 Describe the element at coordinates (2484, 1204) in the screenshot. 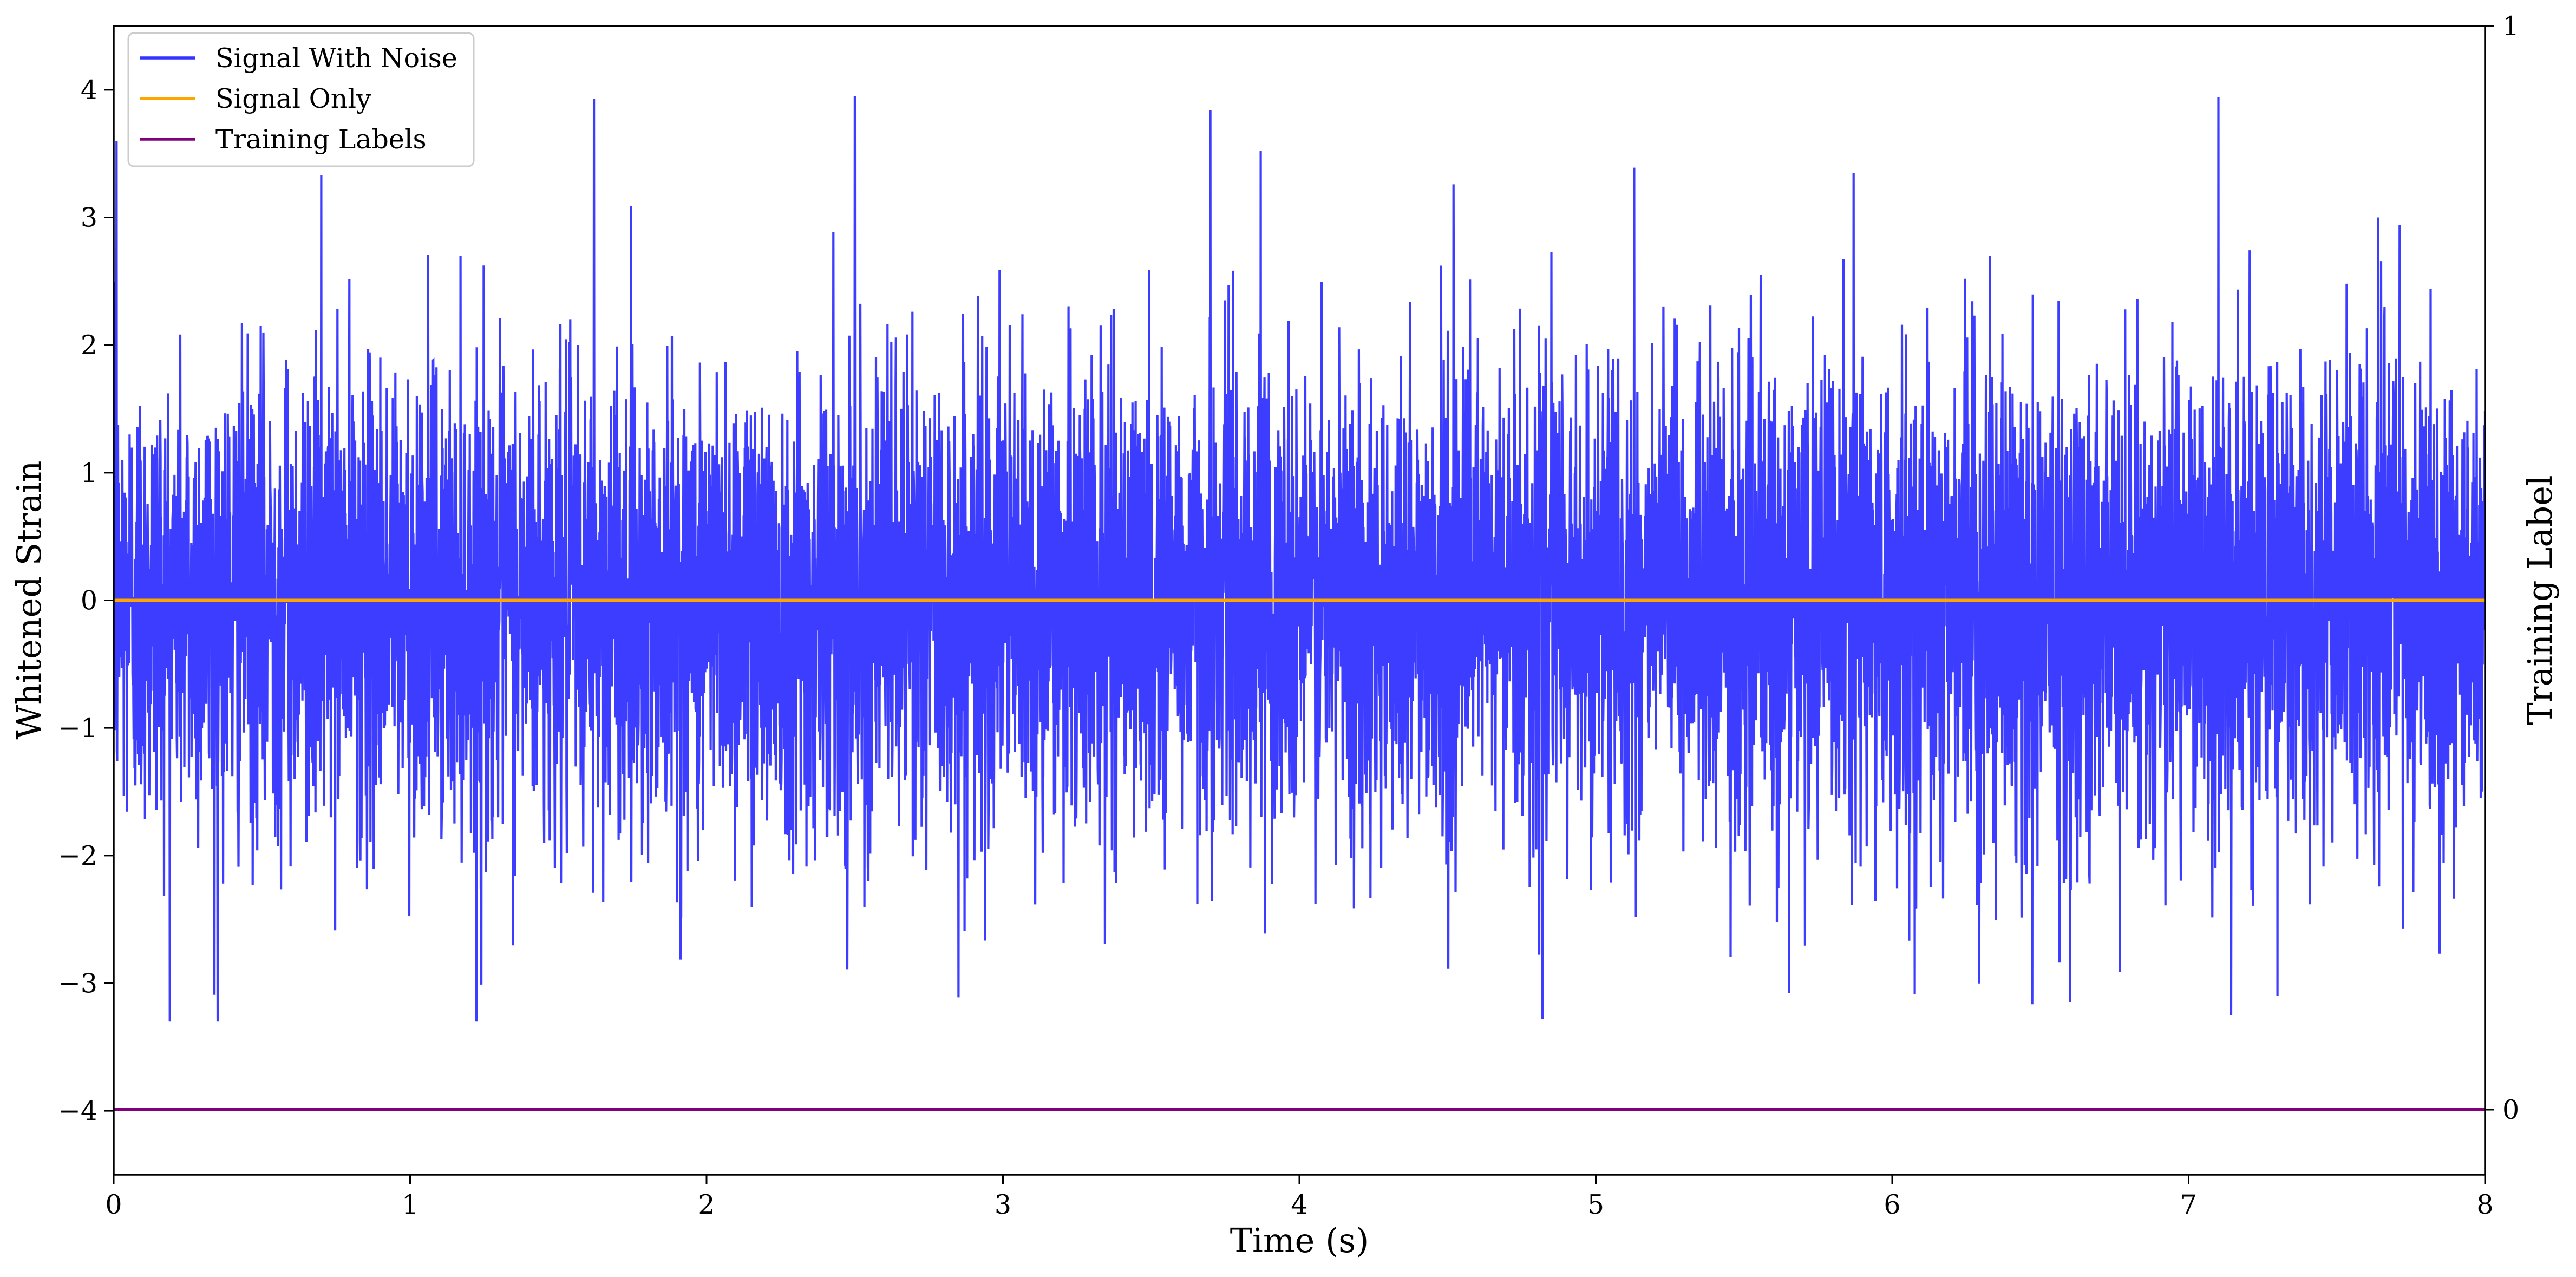

I see `x-tick-label: 8` at that location.